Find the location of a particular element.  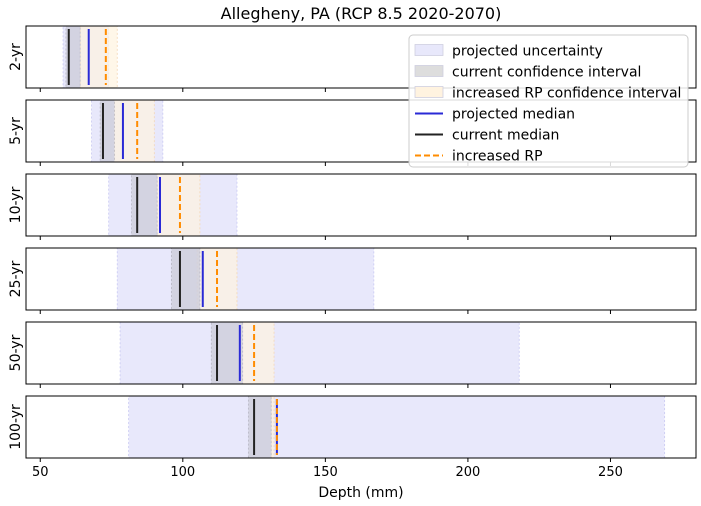

panel-label: 10-yr is located at coordinates (16, 204).